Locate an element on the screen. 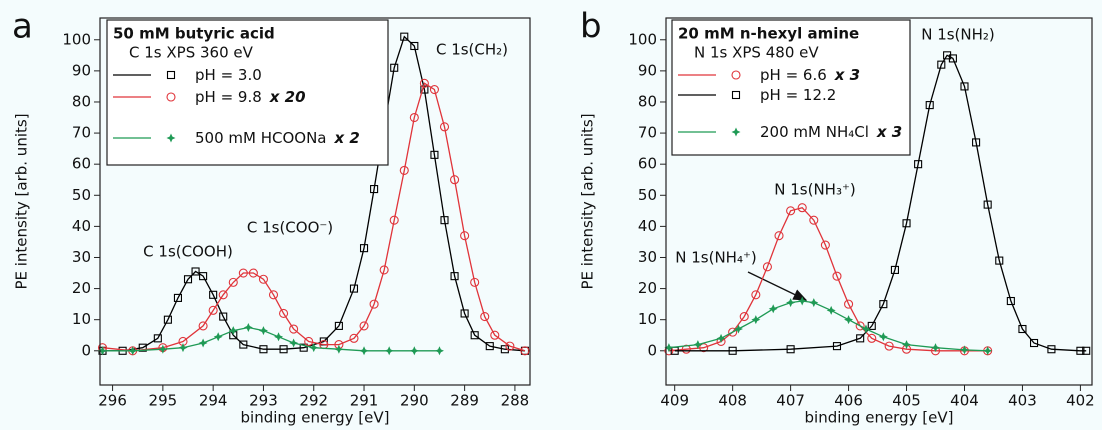  x-axis-label: binding energy [eV] is located at coordinates (879, 418).